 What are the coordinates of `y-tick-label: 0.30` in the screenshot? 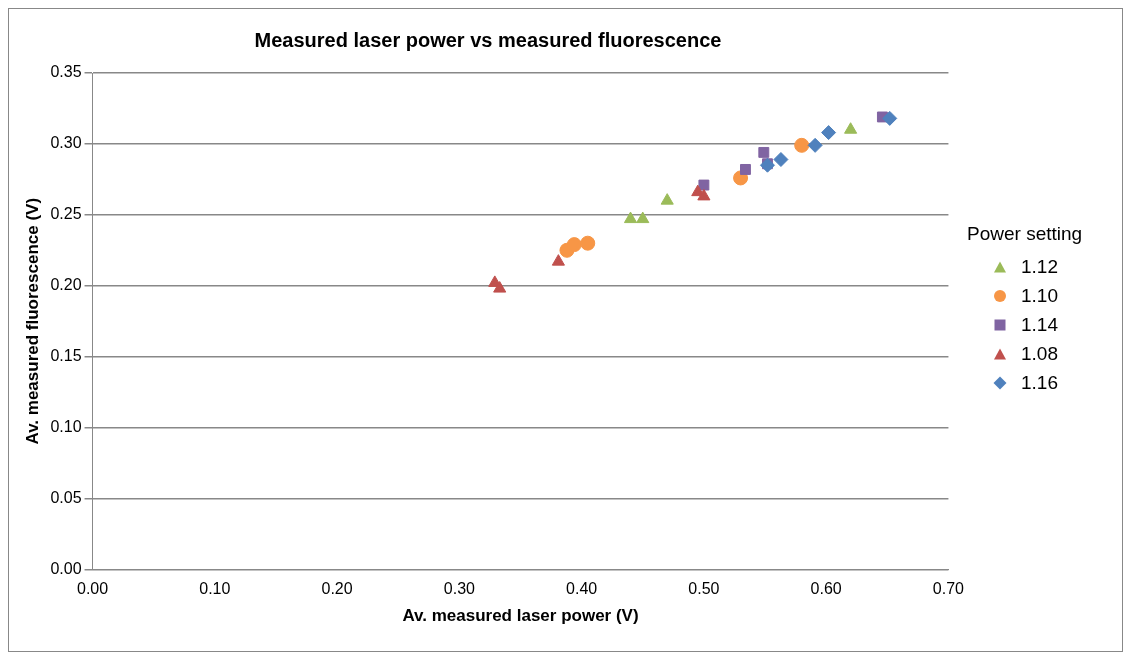 It's located at (66, 143).